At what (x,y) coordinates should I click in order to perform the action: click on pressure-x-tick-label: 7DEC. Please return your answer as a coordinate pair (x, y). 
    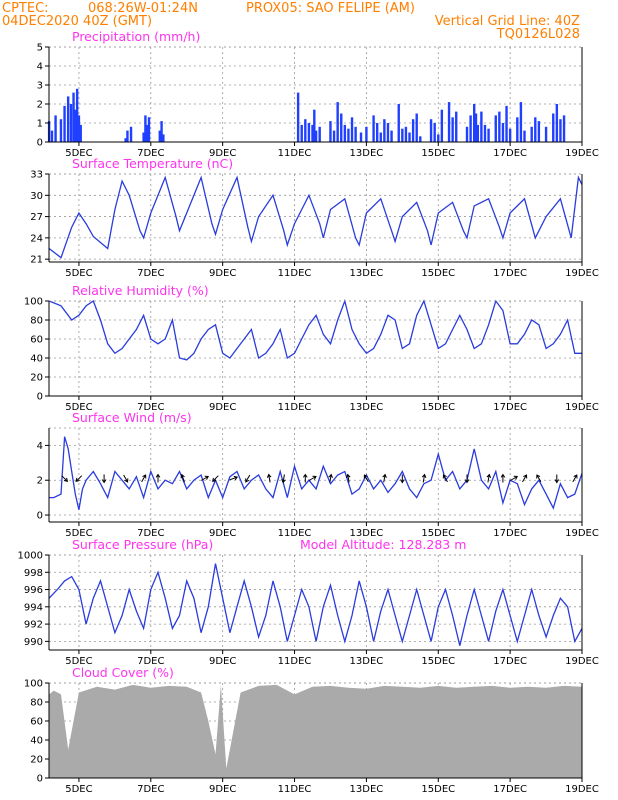
    Looking at the image, I should click on (150, 661).